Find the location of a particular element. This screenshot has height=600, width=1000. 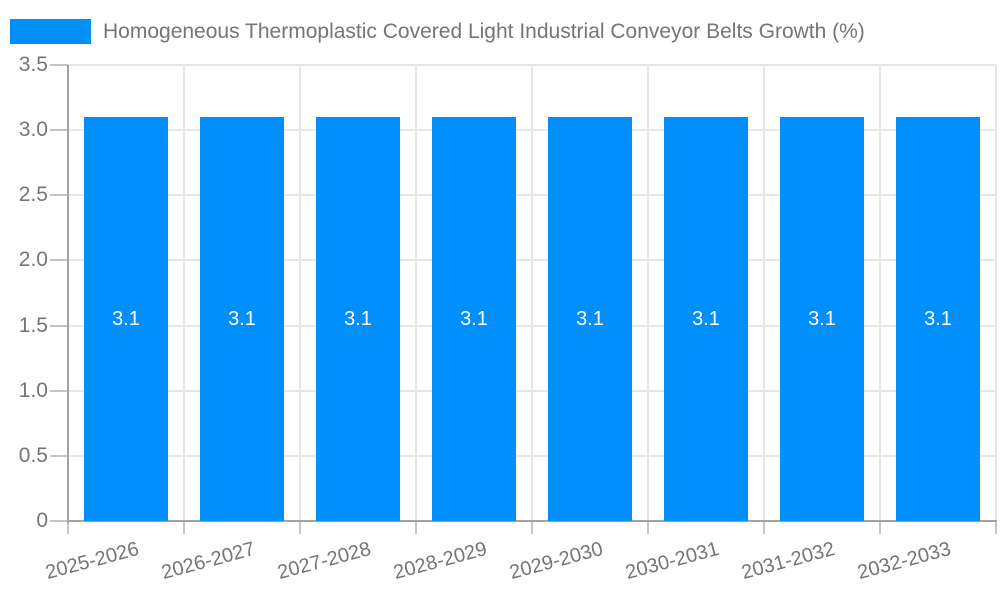

bar-2028-2029 is located at coordinates (474, 319).